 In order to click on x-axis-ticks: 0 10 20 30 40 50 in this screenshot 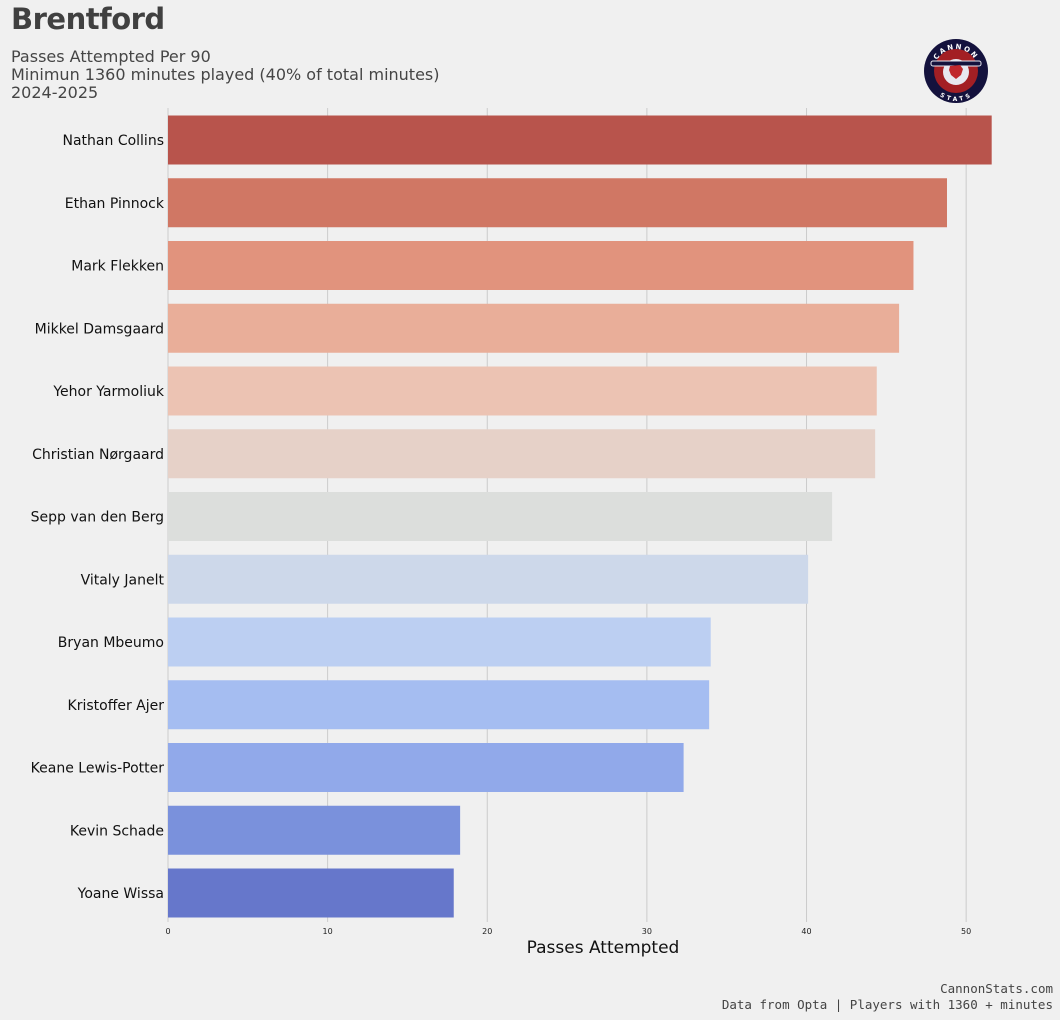, I will do `click(568, 931)`.